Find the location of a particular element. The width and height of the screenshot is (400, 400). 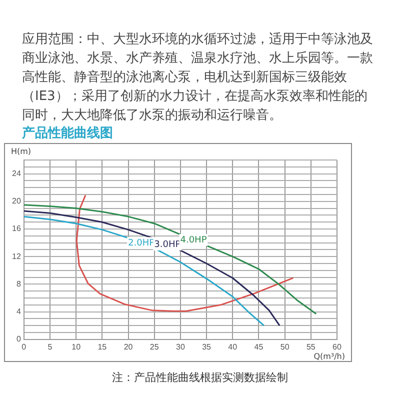

x-tick-label: 35 is located at coordinates (207, 347).